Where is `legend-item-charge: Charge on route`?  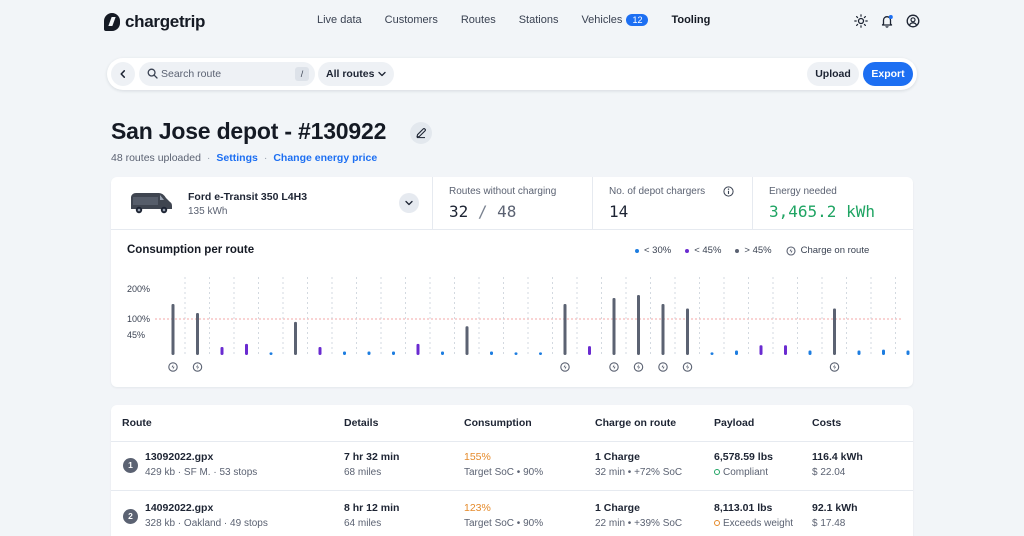 legend-item-charge: Charge on route is located at coordinates (828, 250).